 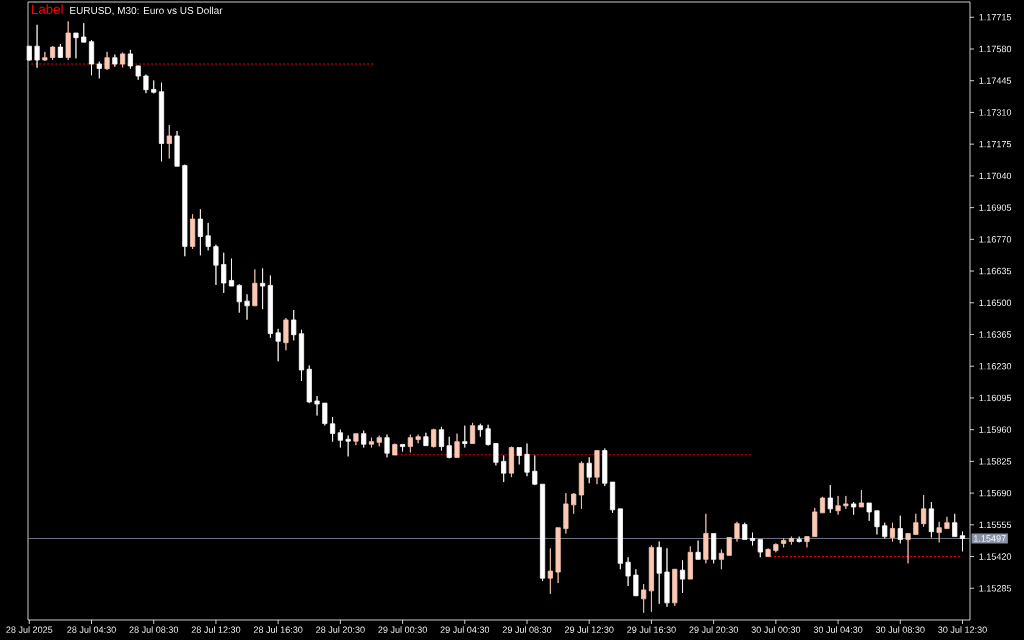 I want to click on x-tick-label: 29 Jul 08:30, so click(x=527, y=629).